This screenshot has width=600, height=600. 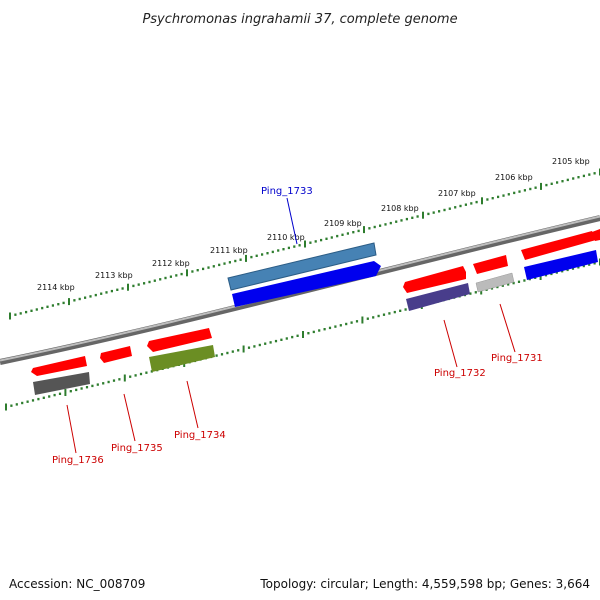 What do you see at coordinates (78, 460) in the screenshot?
I see `gene-label-ping-1736: Ping_1736` at bounding box center [78, 460].